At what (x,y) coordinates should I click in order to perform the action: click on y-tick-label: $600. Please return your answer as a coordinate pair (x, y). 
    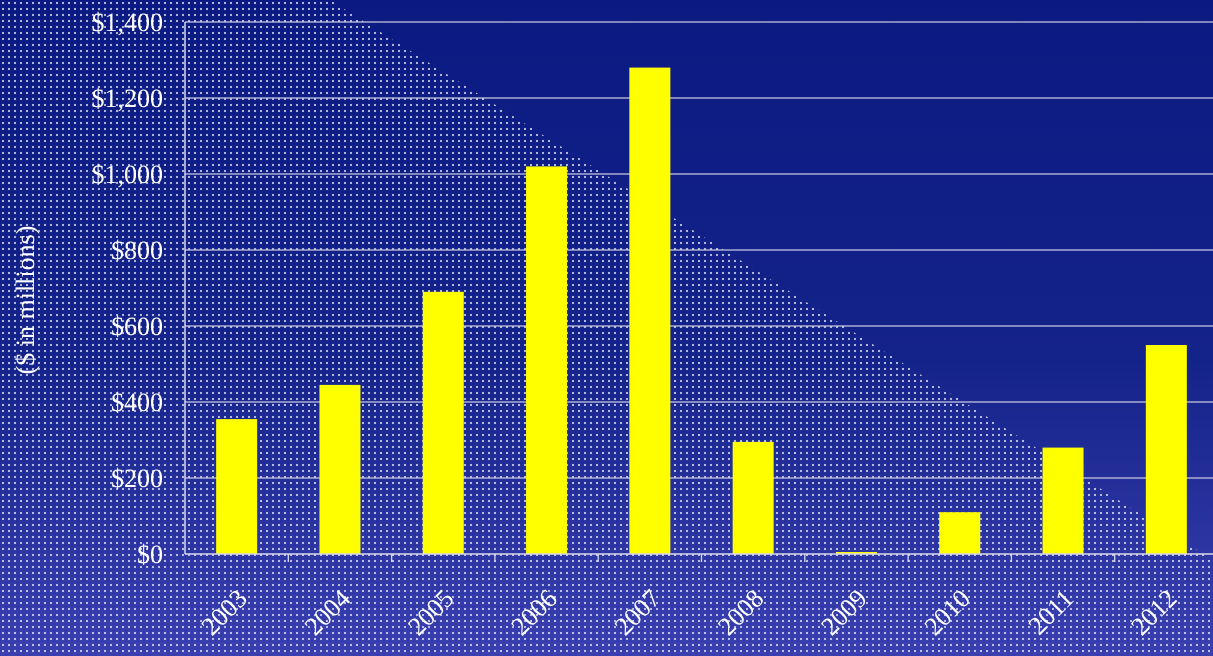
    Looking at the image, I should click on (137, 326).